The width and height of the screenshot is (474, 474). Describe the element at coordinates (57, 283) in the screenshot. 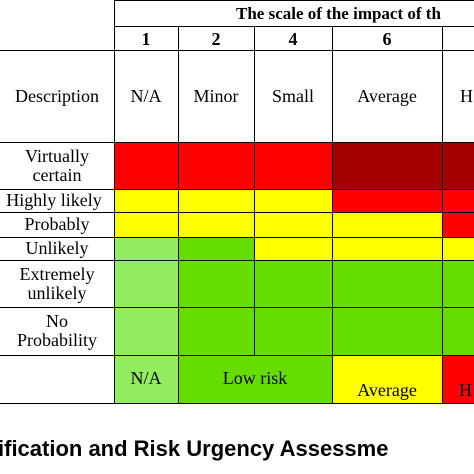

I see `row-label-extremely-unlikely: Extremely unlikely` at that location.